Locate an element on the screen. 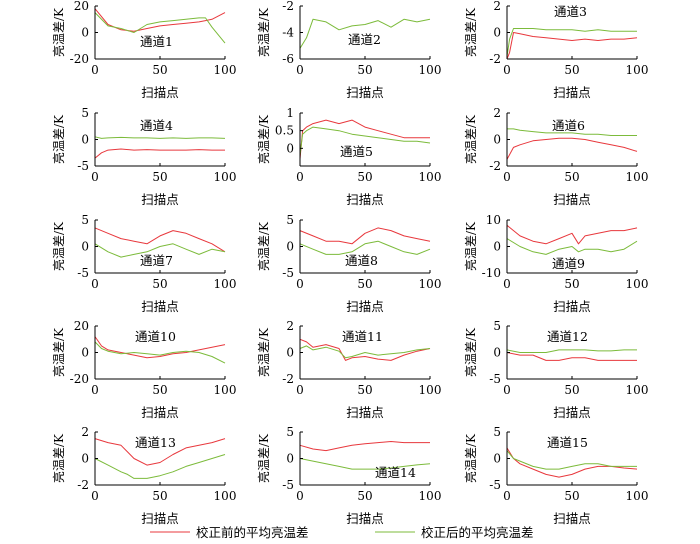  chart-title: 通道15 is located at coordinates (567, 442).